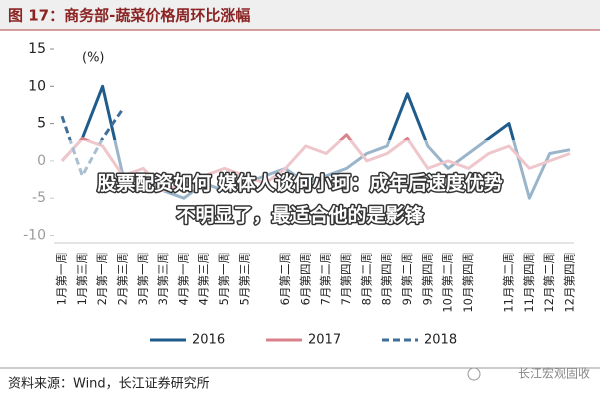  I want to click on header-band, so click(300, 15).